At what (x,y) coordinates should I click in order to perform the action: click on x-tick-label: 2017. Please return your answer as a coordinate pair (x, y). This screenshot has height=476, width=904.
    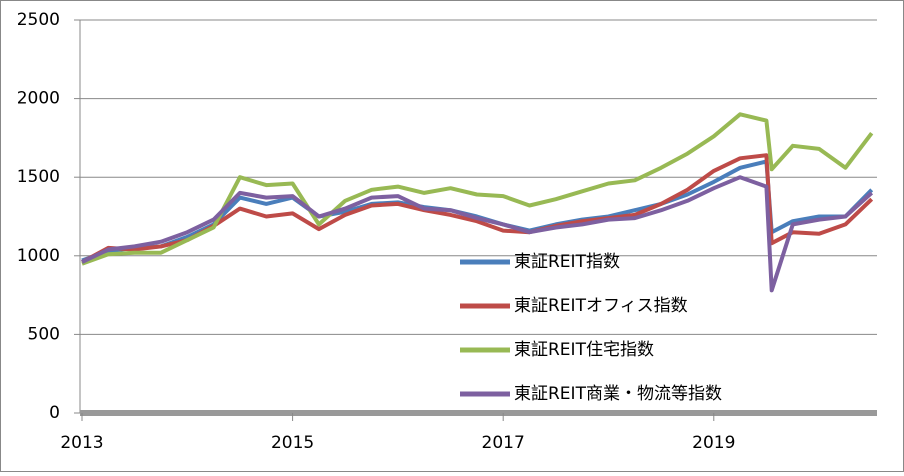
    Looking at the image, I should click on (503, 443).